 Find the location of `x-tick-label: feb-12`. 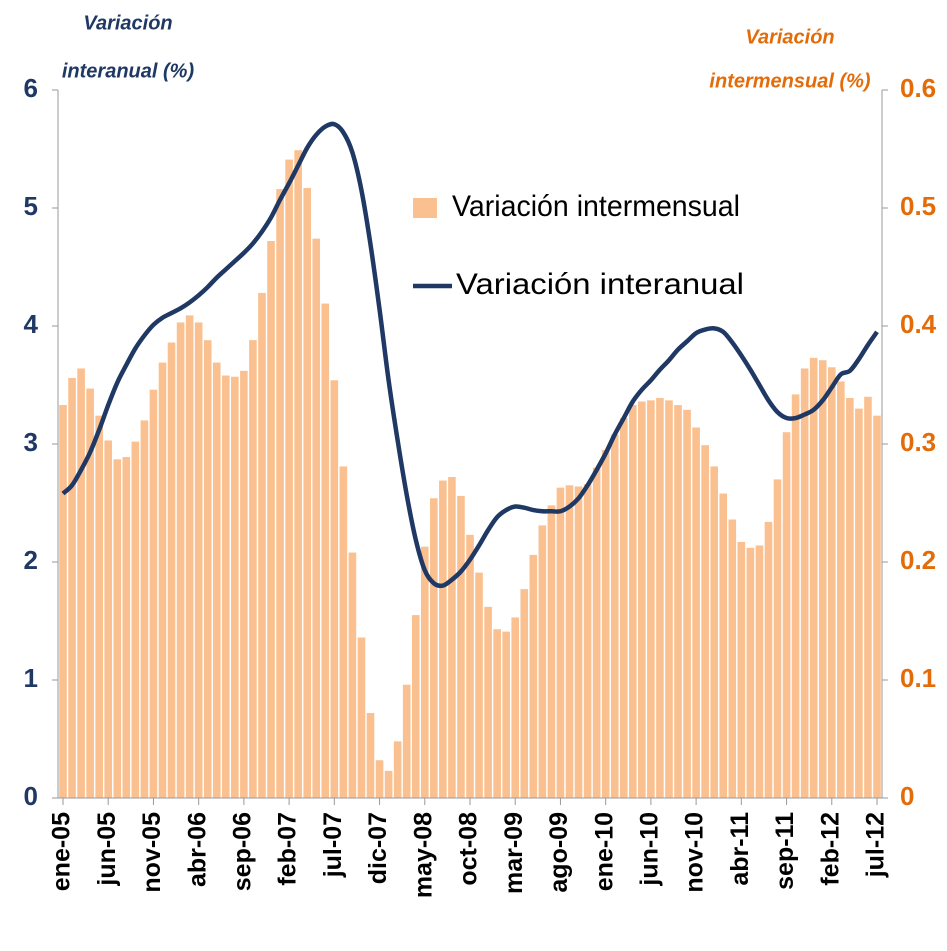

x-tick-label: feb-12 is located at coordinates (830, 849).